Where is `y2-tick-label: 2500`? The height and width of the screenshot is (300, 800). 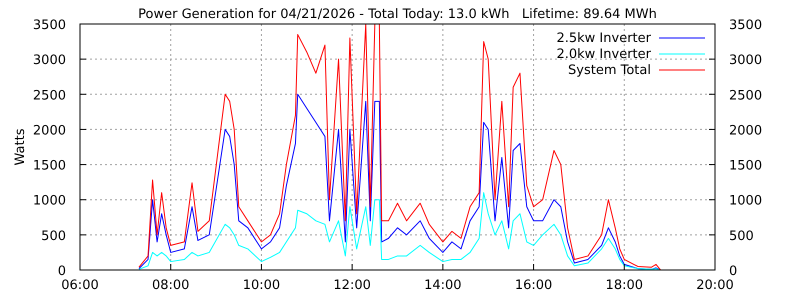 y2-tick-label: 2500 is located at coordinates (745, 96).